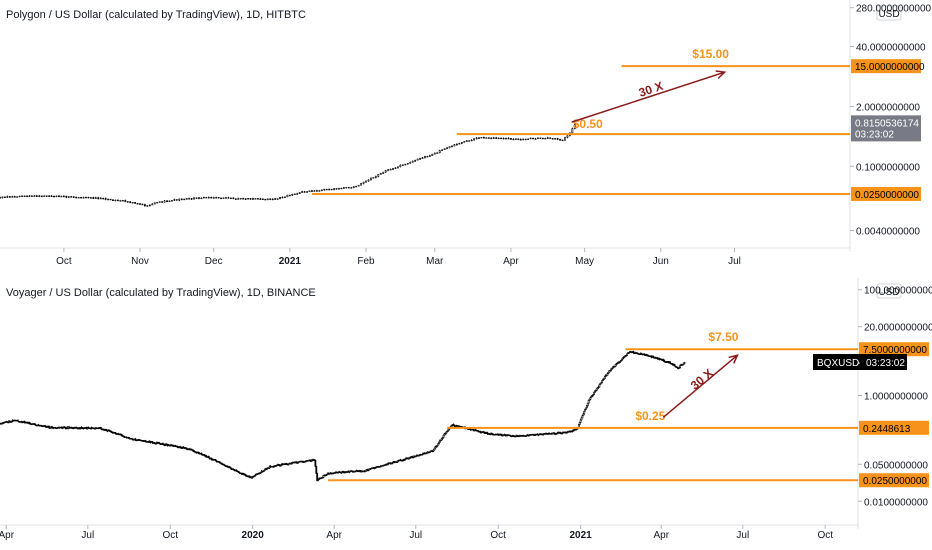 The height and width of the screenshot is (550, 932). Describe the element at coordinates (435, 261) in the screenshot. I see `x-tick-label: Mar` at that location.